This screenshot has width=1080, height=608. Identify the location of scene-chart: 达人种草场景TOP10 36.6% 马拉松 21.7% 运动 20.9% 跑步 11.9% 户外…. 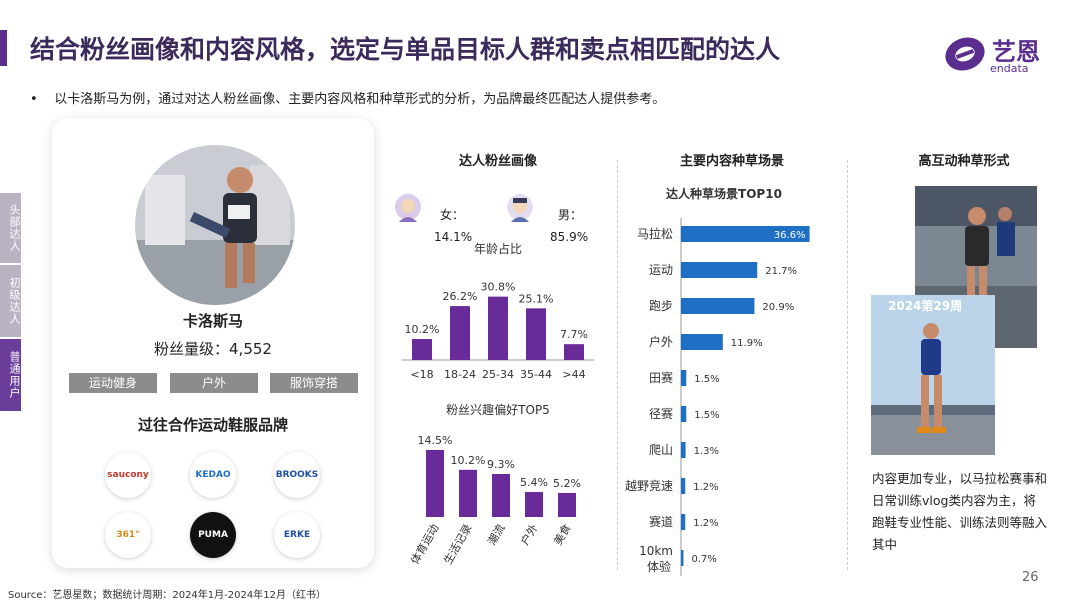
(717, 381).